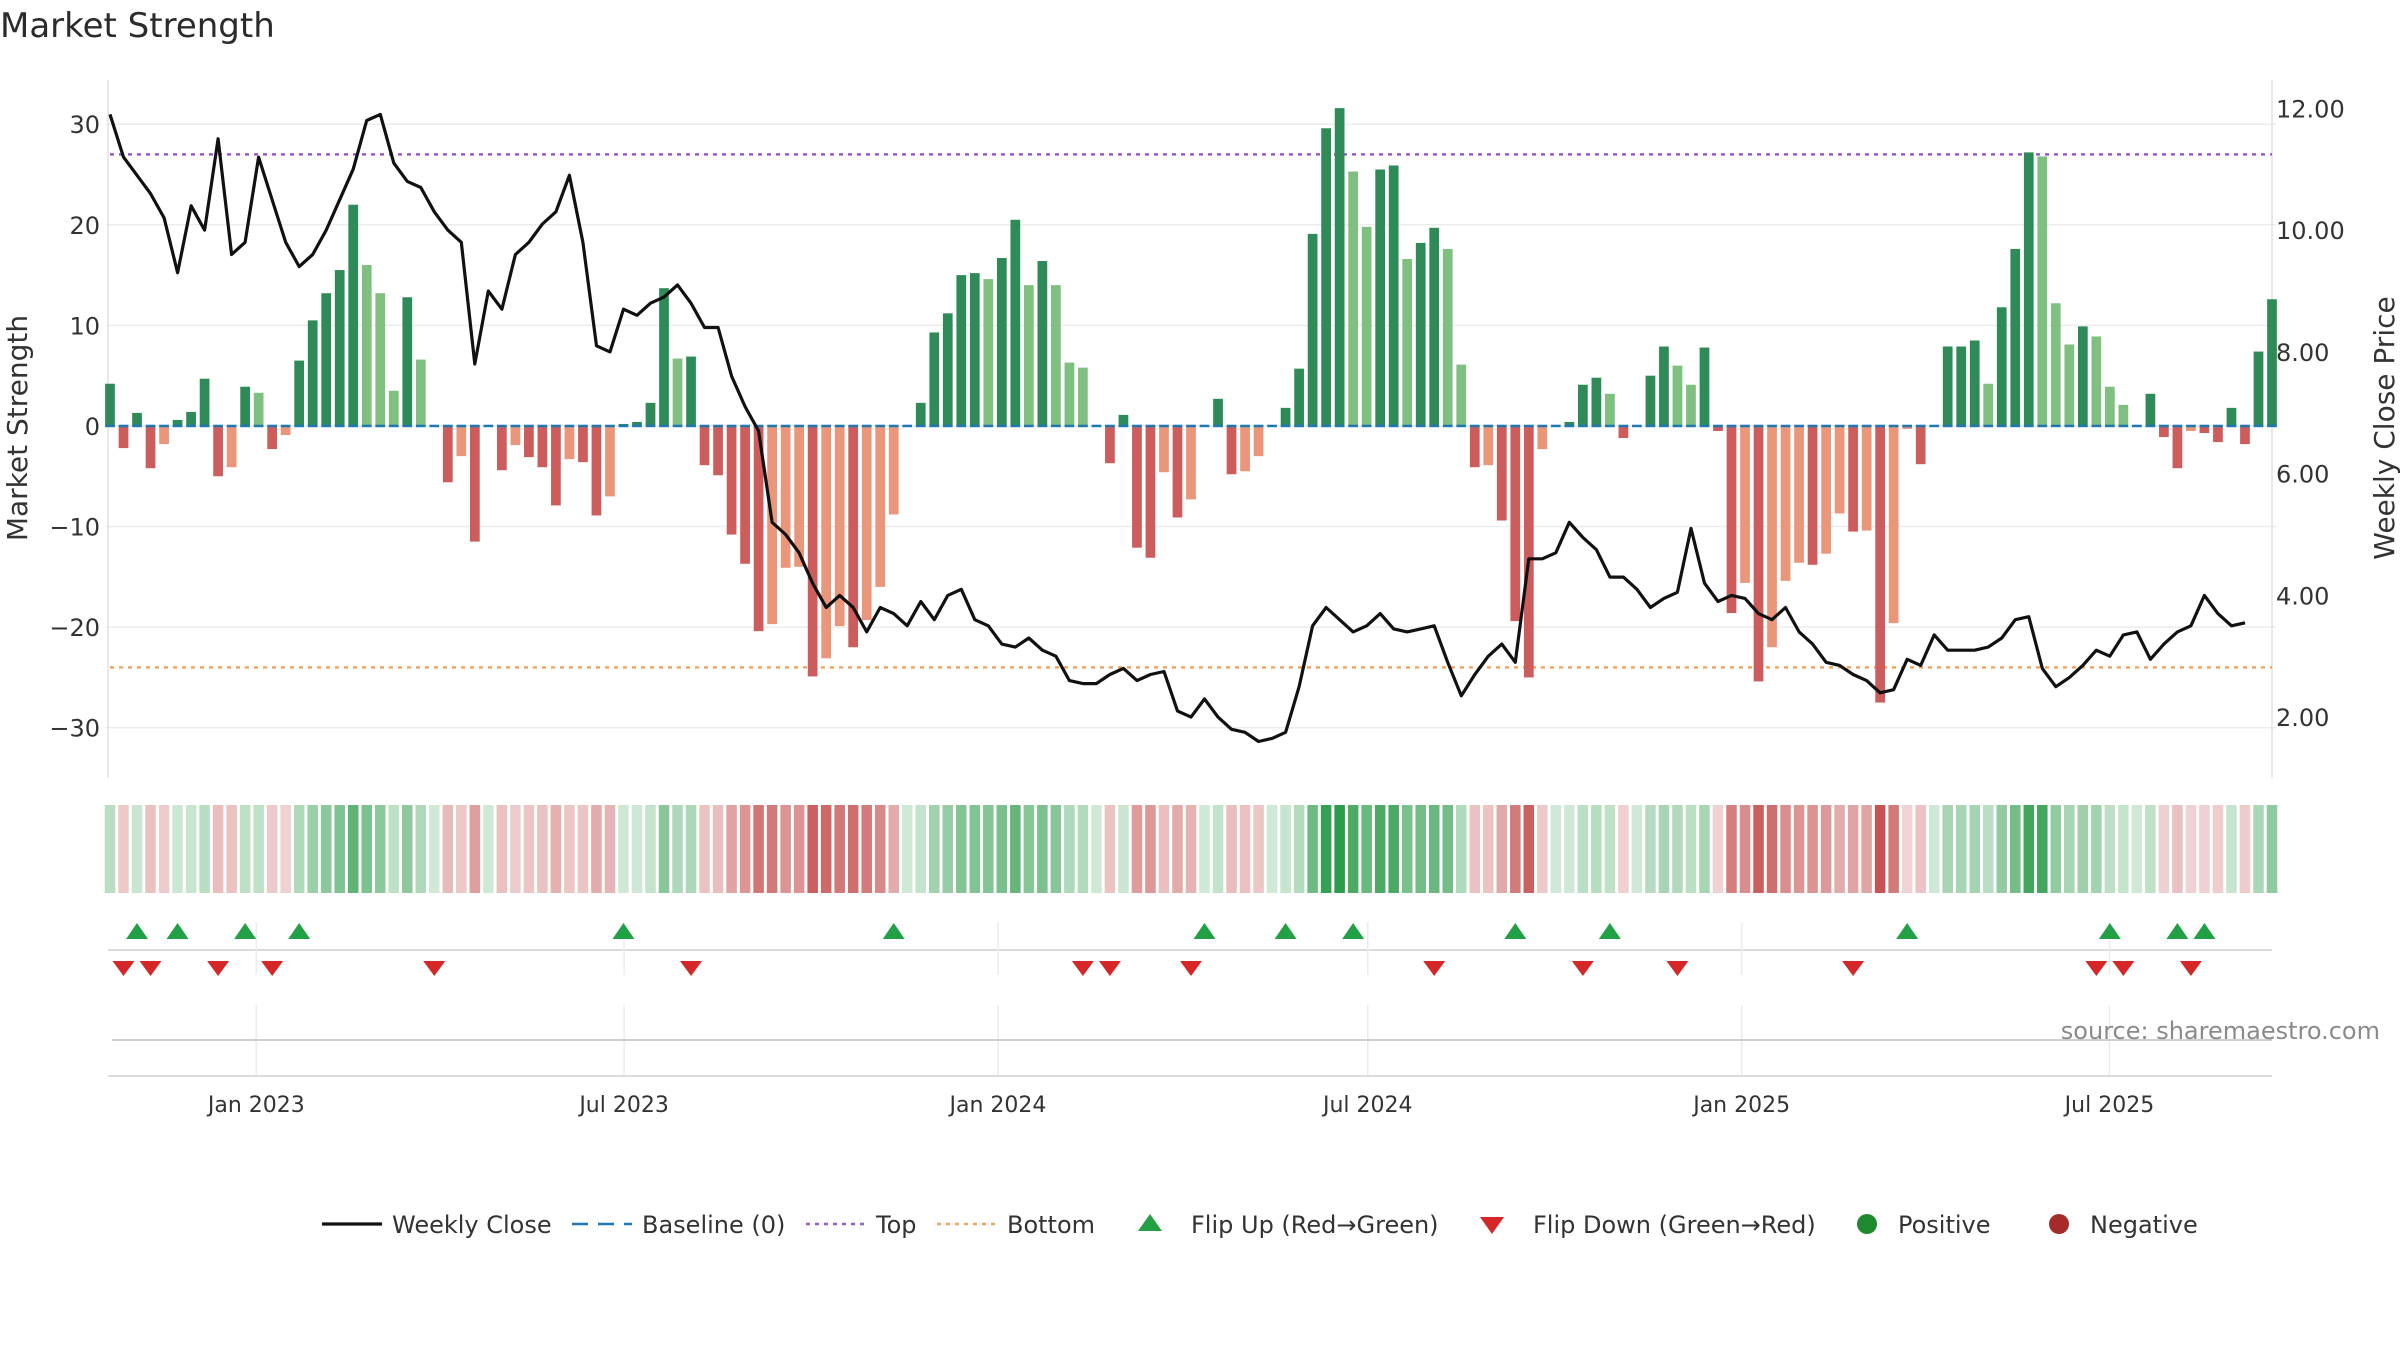 The width and height of the screenshot is (2400, 1350). I want to click on legend-label: Baseline (0), so click(713, 1225).